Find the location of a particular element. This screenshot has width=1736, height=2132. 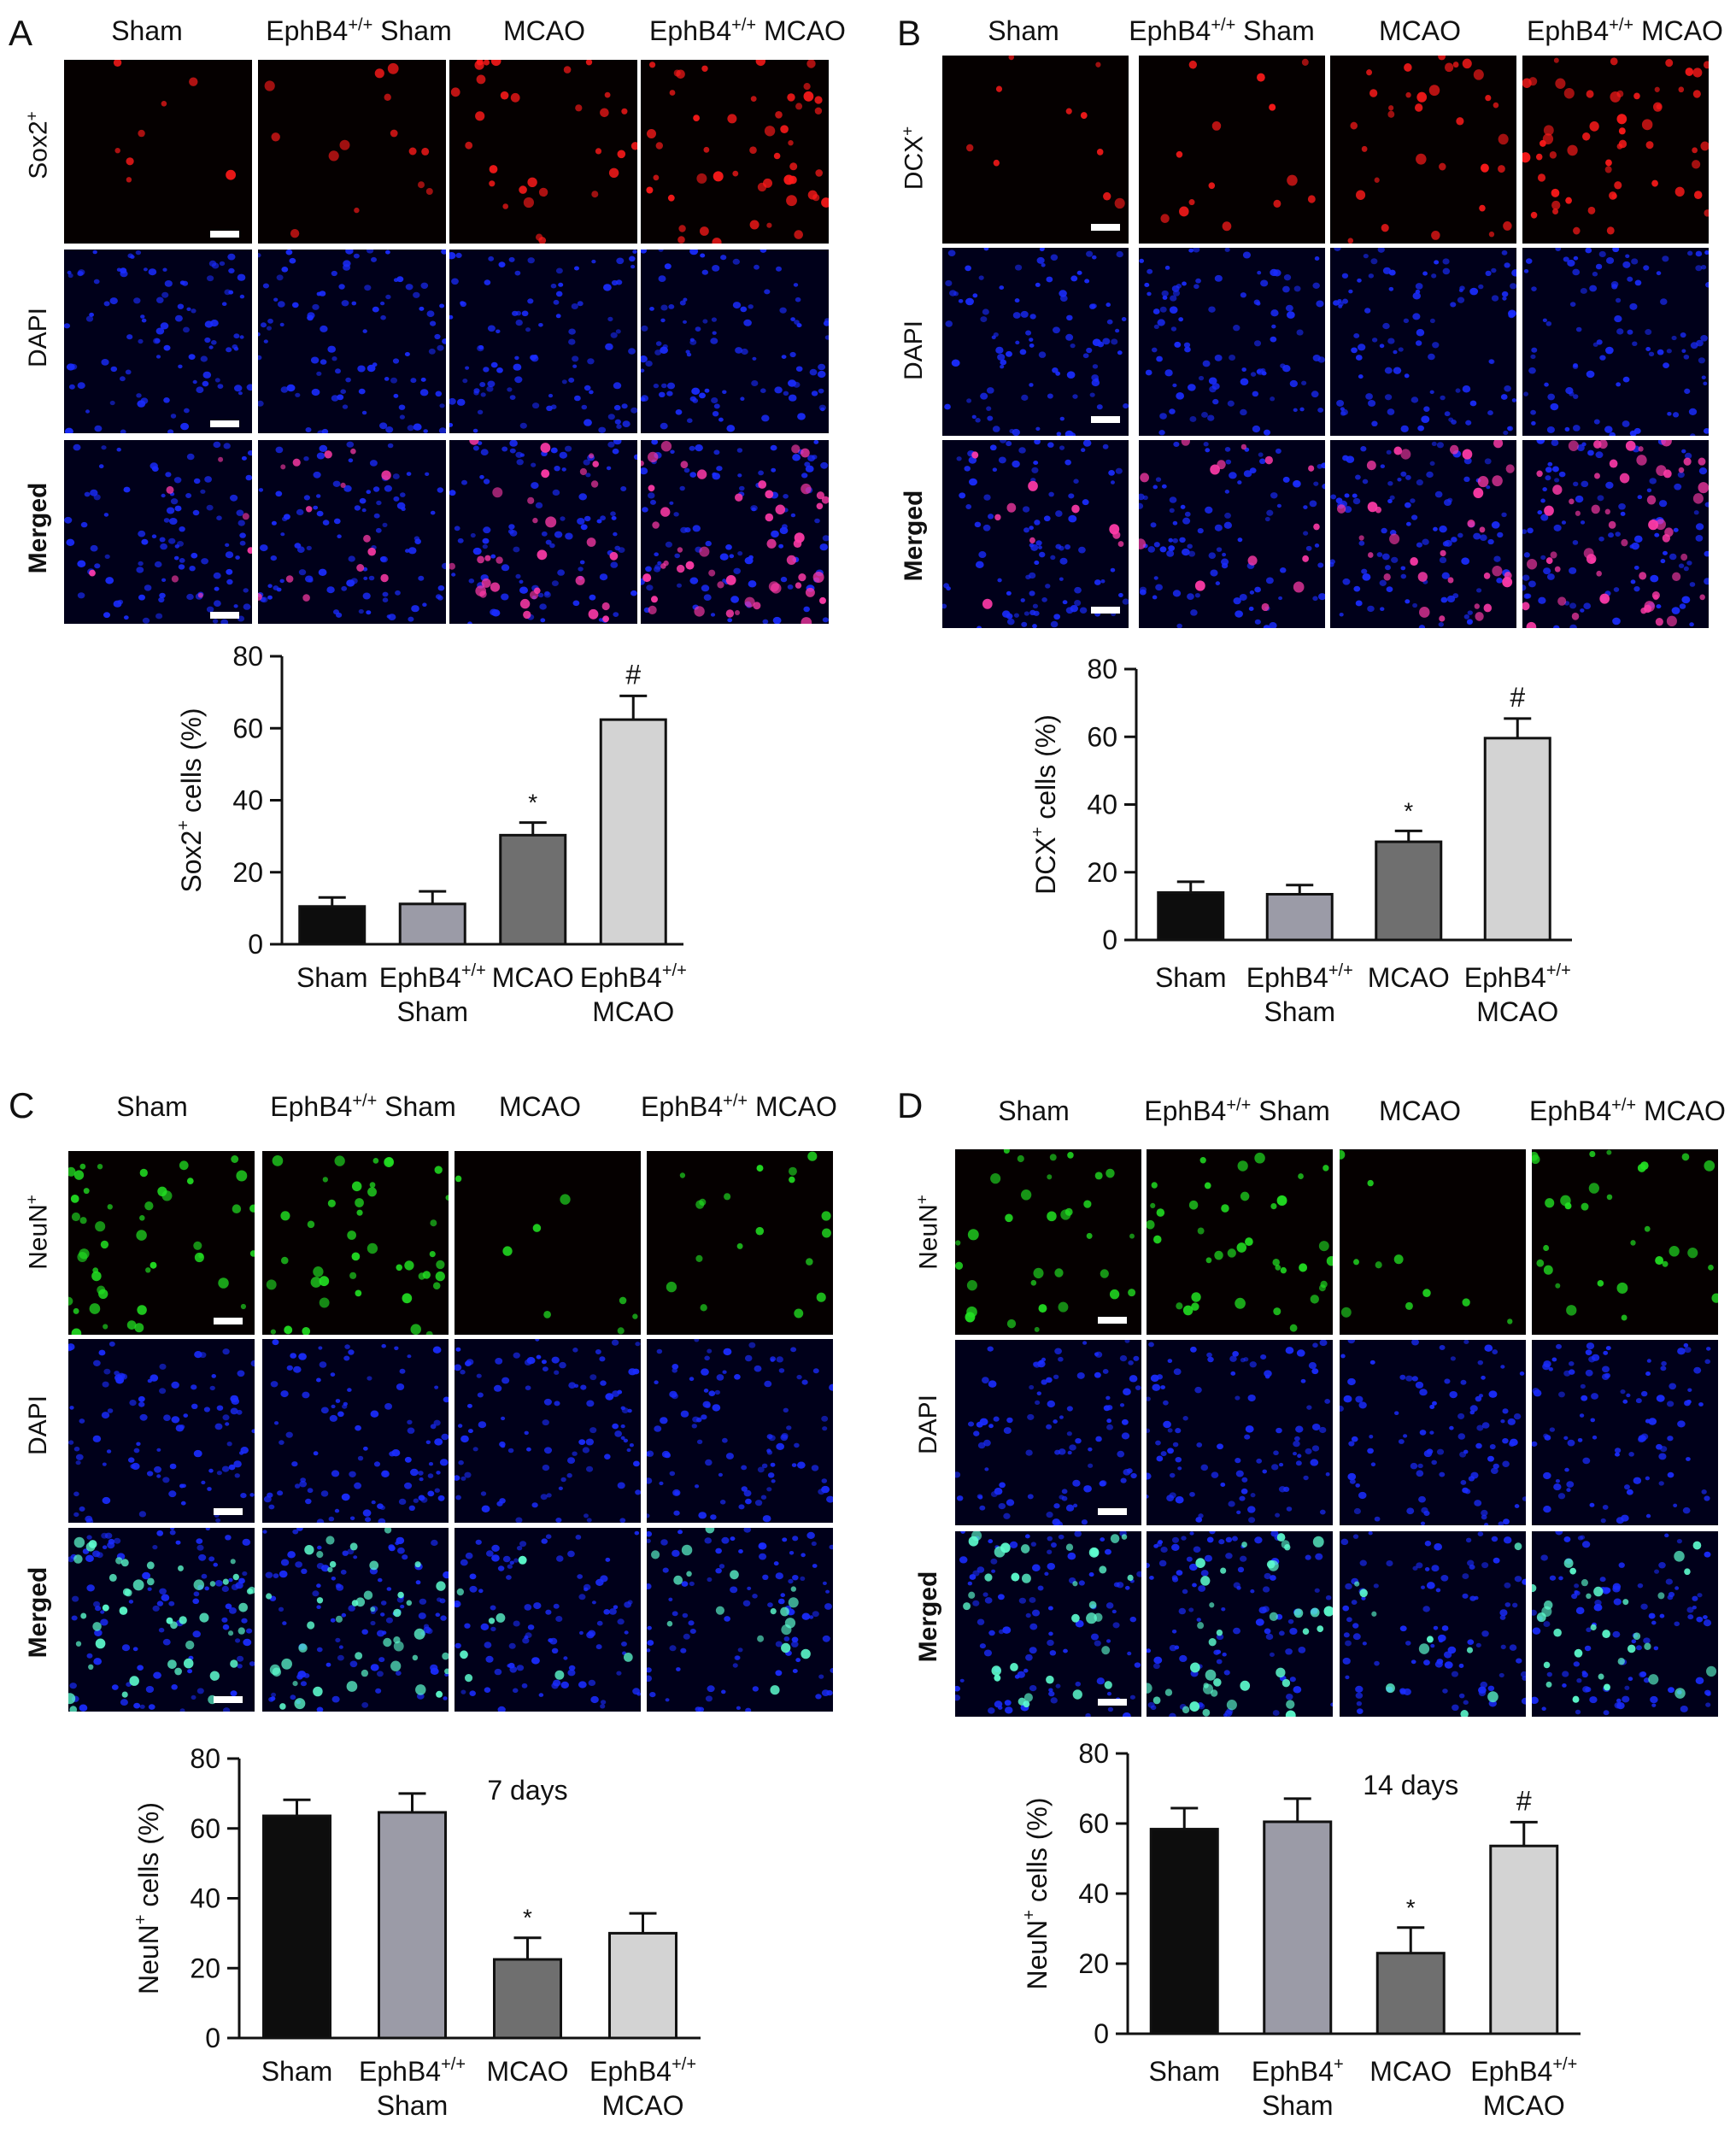

y-tick-label: 80 is located at coordinates (1102, 669).